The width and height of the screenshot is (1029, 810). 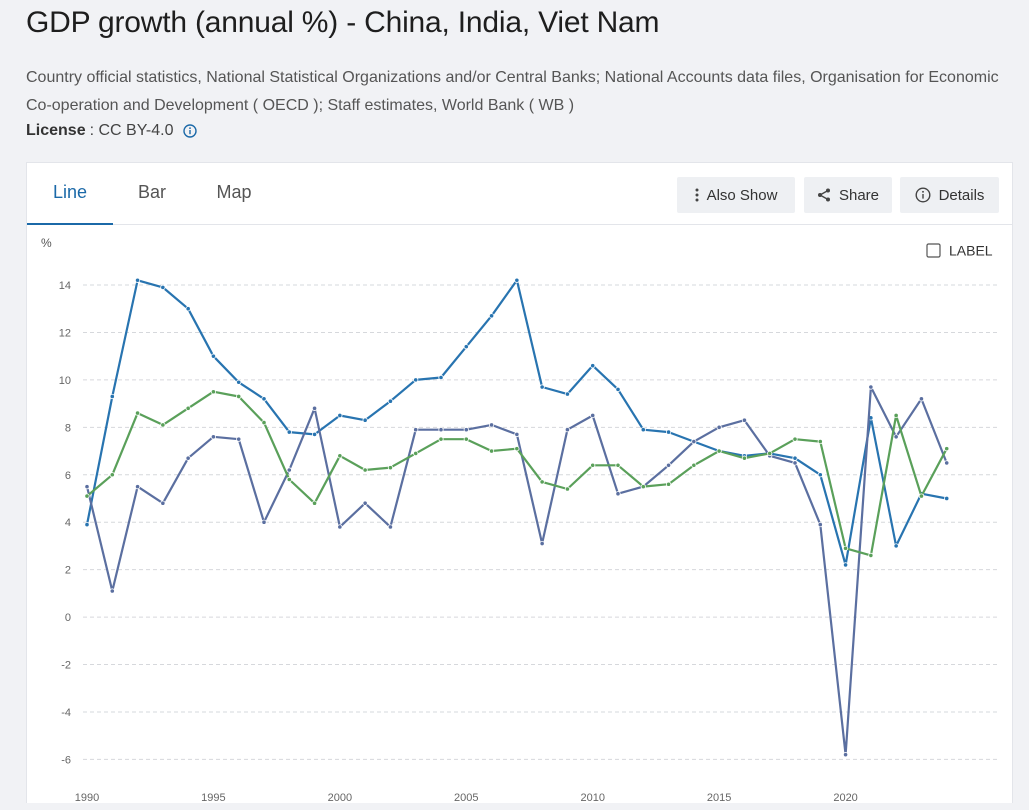 What do you see at coordinates (190, 131) in the screenshot?
I see `info-icon` at bounding box center [190, 131].